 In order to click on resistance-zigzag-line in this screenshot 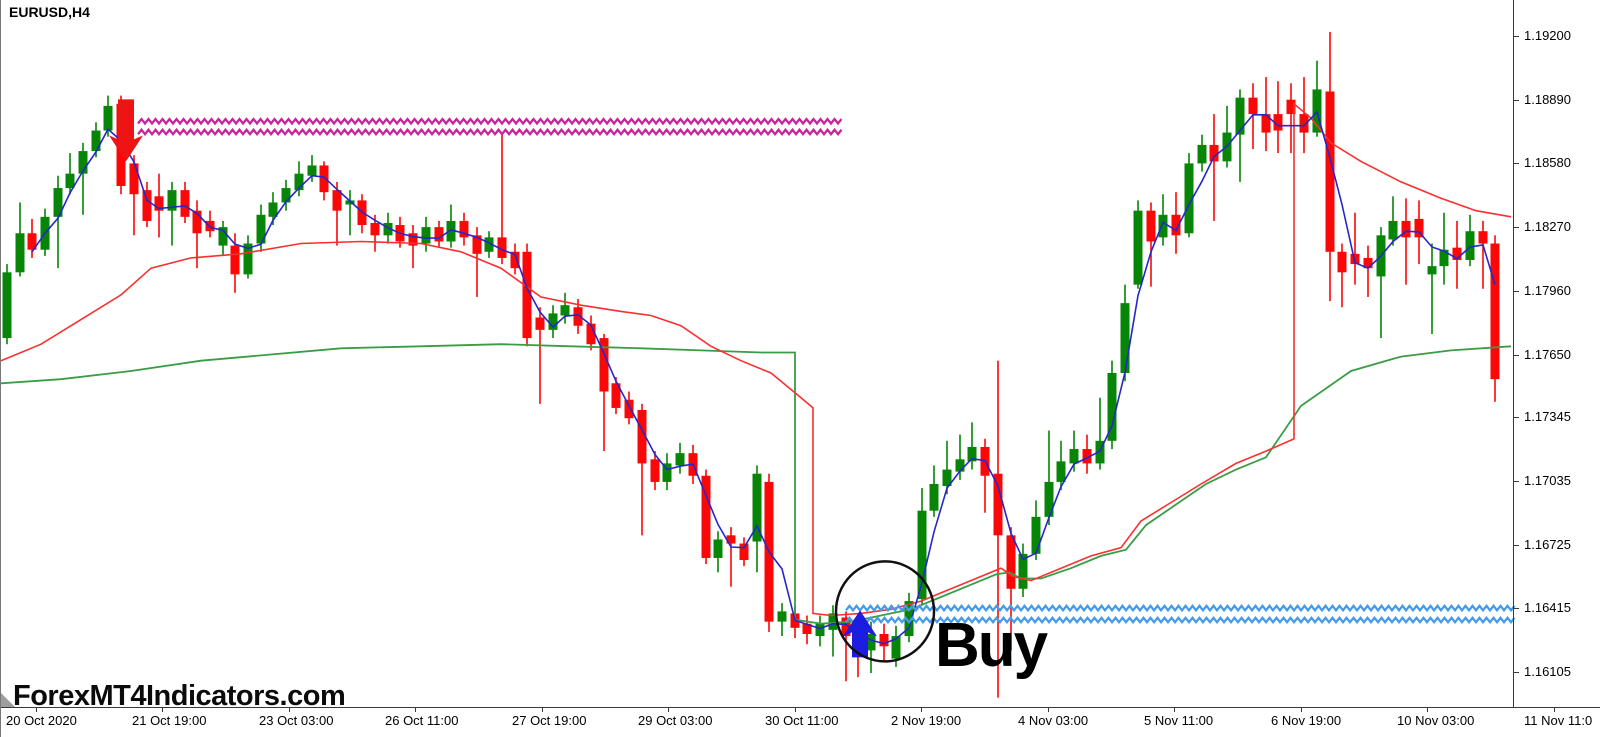, I will do `click(490, 132)`.